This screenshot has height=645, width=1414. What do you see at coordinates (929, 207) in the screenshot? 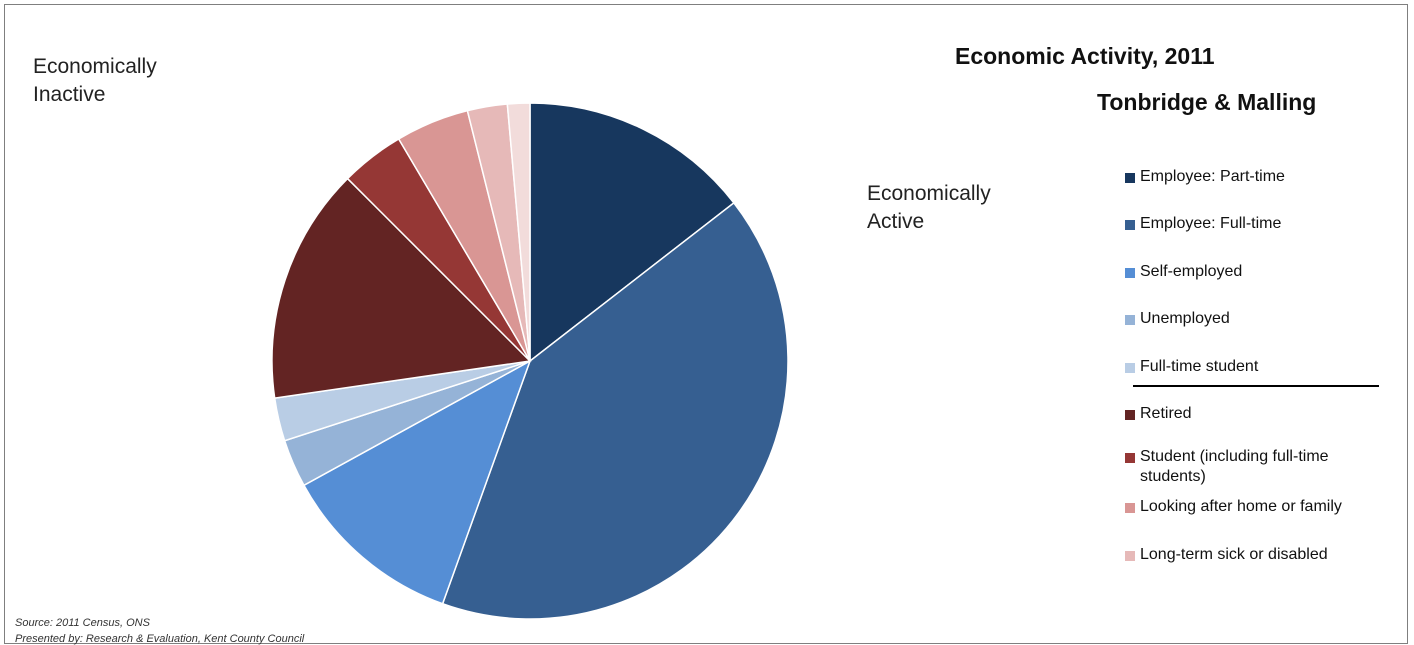
I see `economically-active-label: Economically Active` at bounding box center [929, 207].